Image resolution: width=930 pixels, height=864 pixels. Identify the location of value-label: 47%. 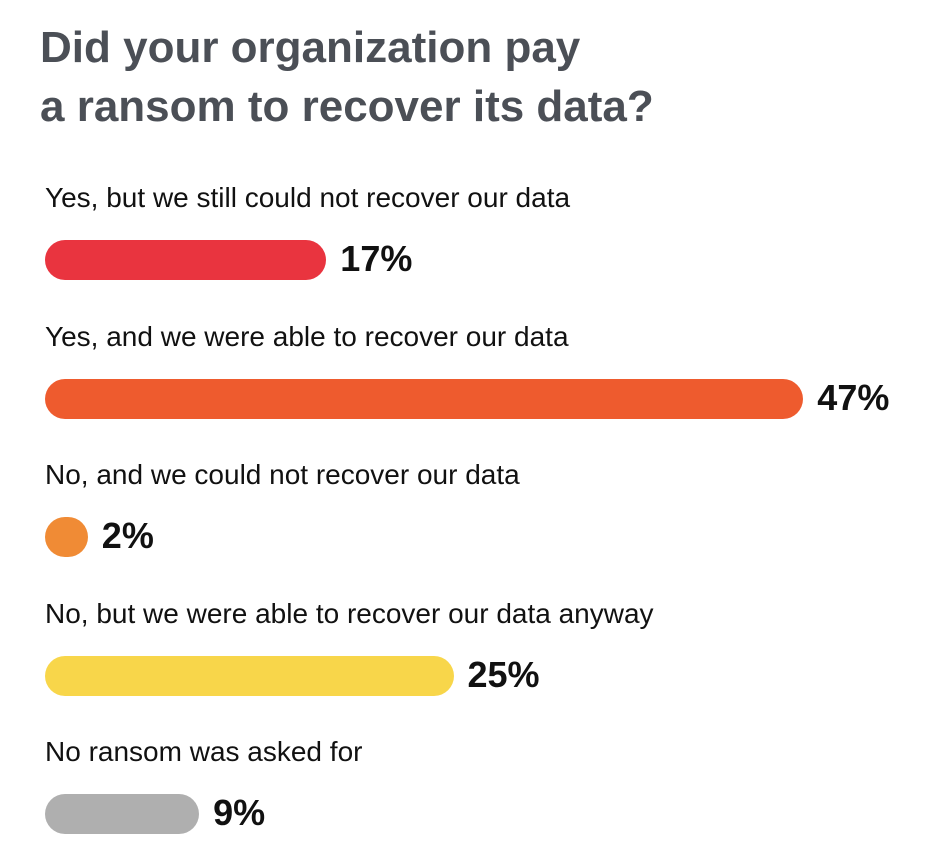
(853, 397).